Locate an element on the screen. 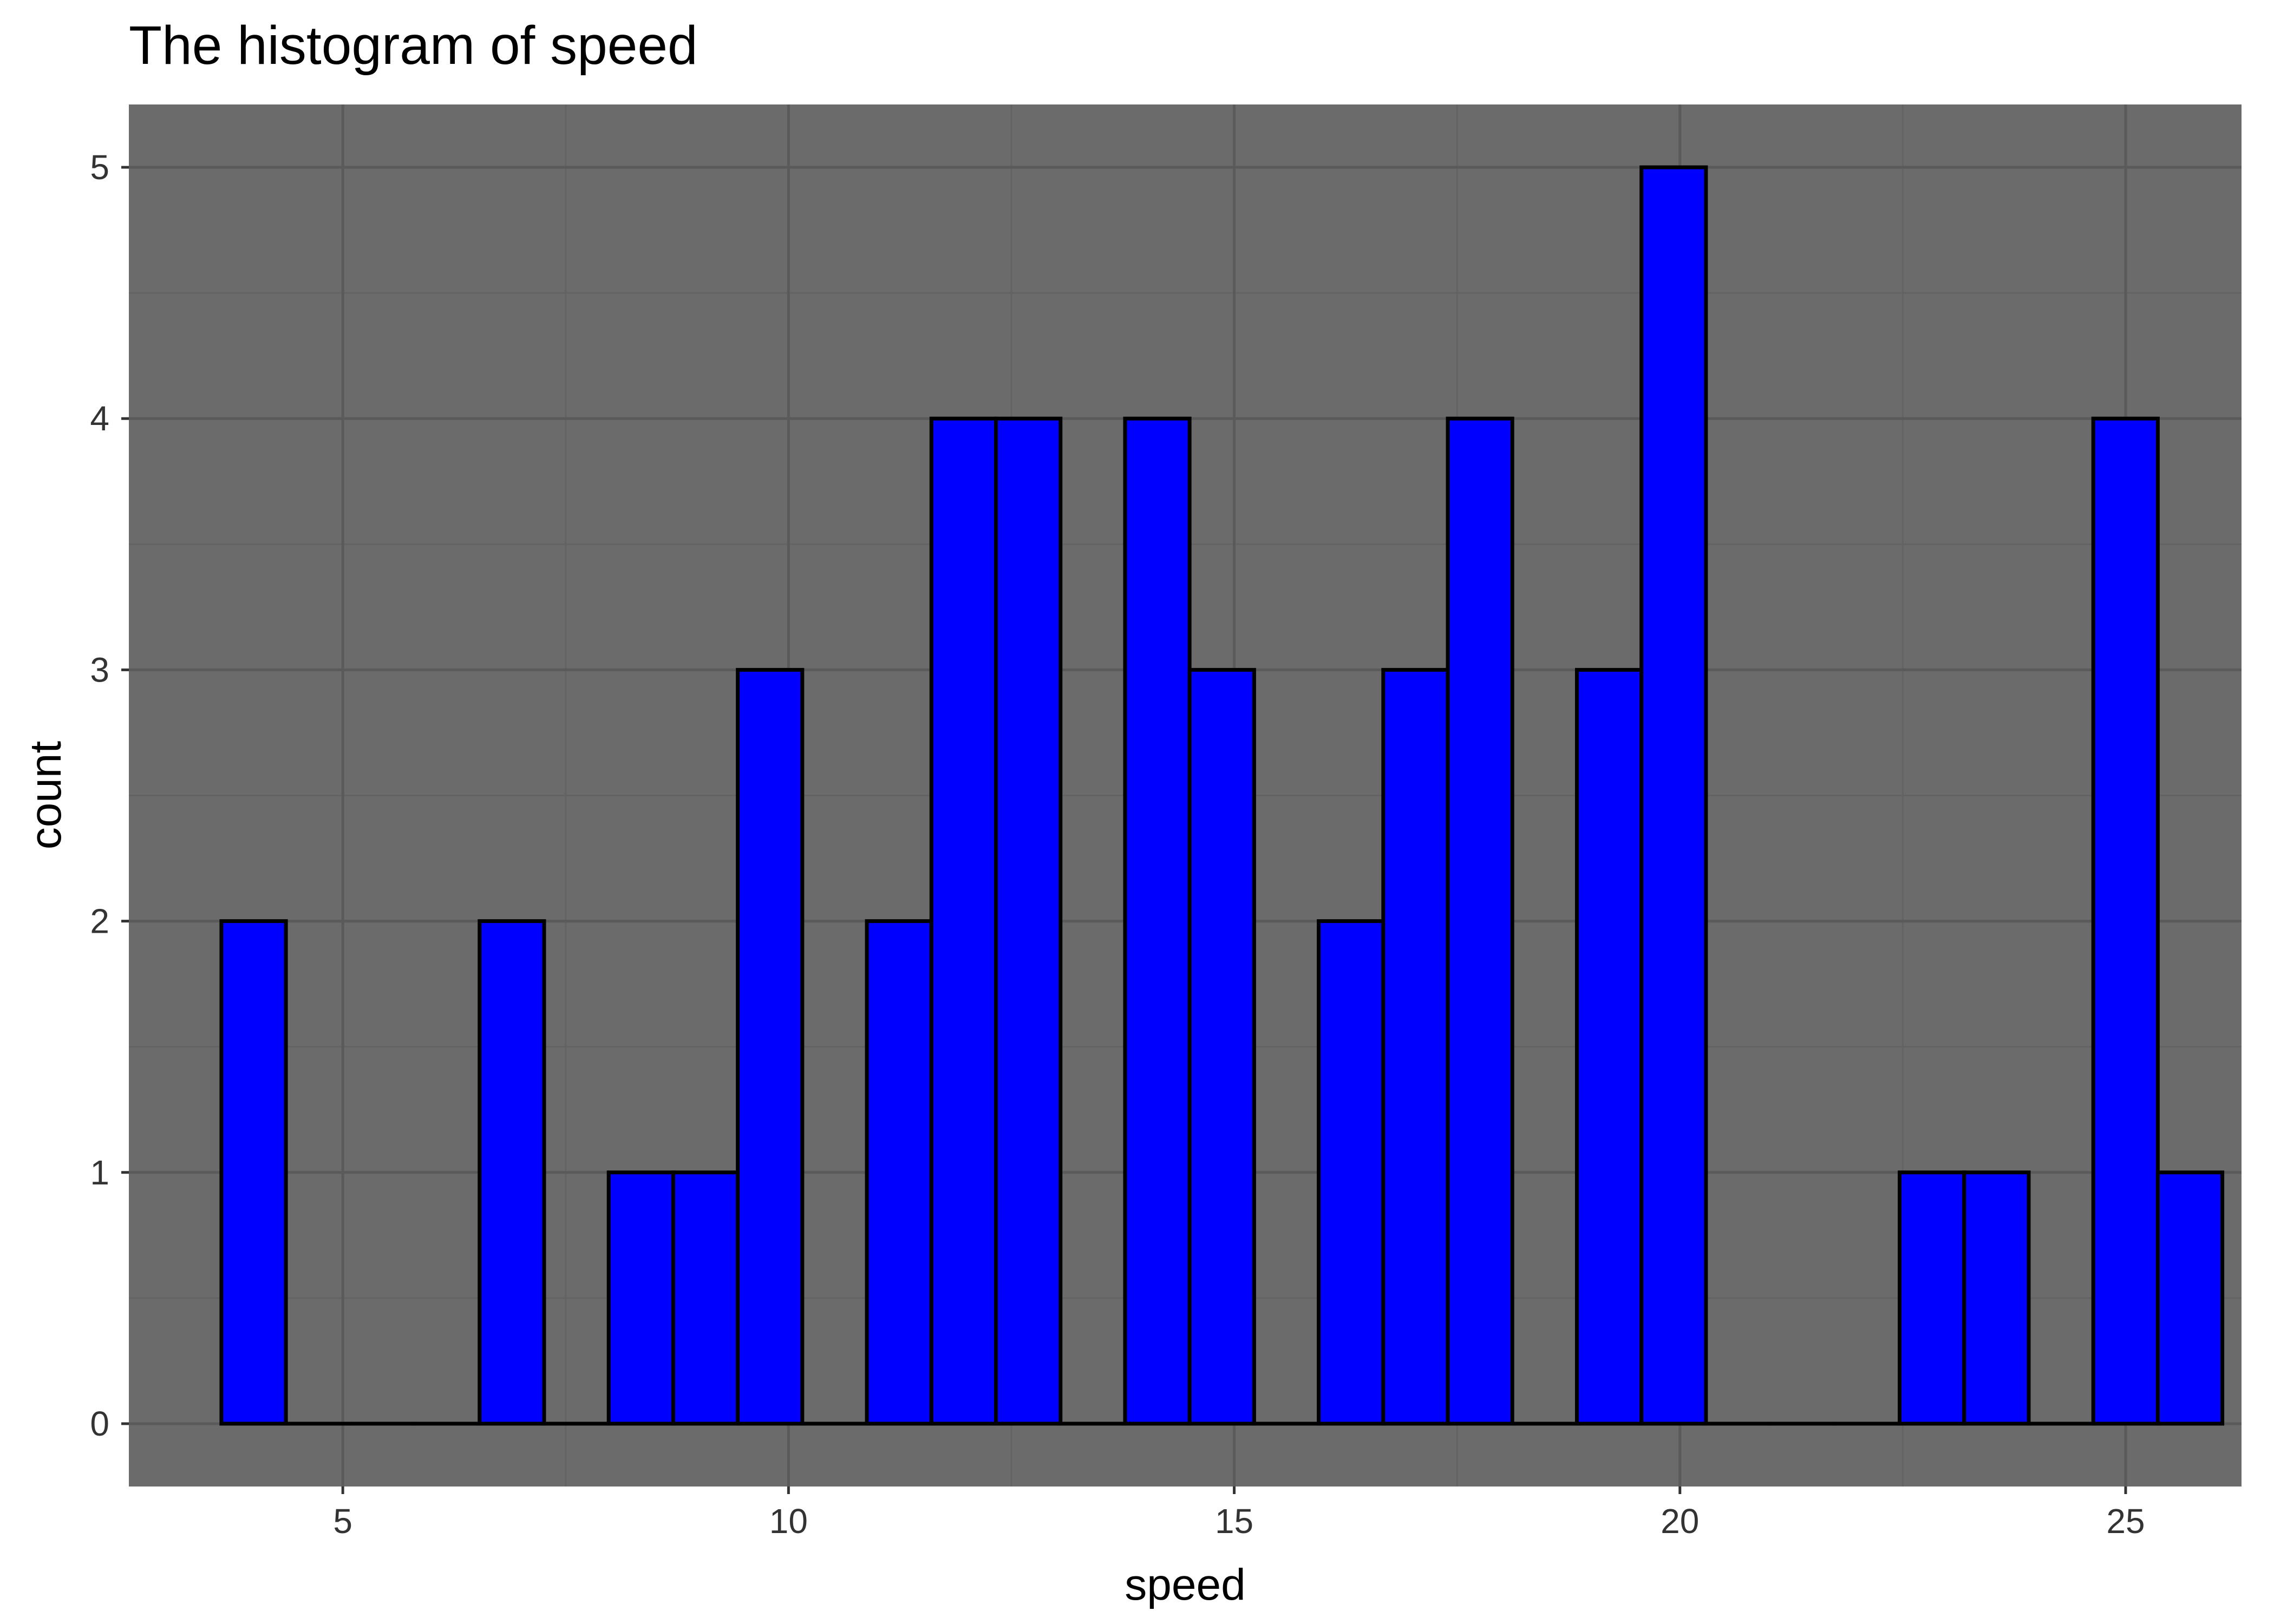  y-axis: 0 1 2 3 4 5 is located at coordinates (110, 795).